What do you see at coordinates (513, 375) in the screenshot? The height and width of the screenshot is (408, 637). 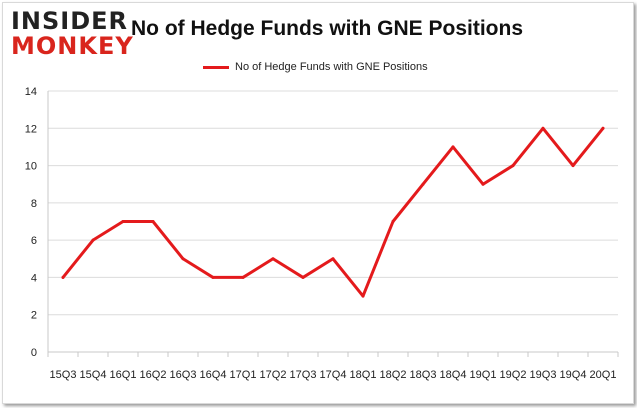 I see `x-tick-label: 19Q2` at bounding box center [513, 375].